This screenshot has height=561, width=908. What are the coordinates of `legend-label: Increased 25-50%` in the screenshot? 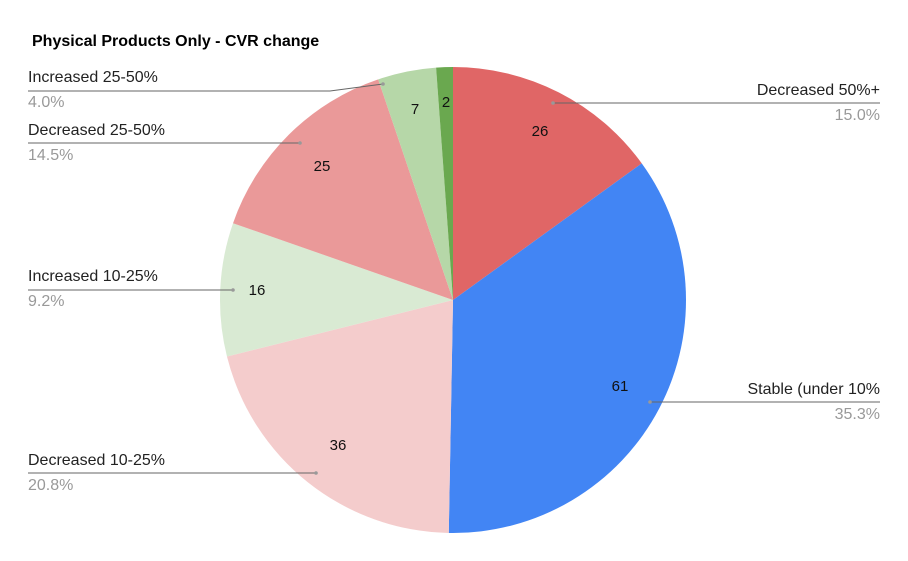 It's located at (93, 77).